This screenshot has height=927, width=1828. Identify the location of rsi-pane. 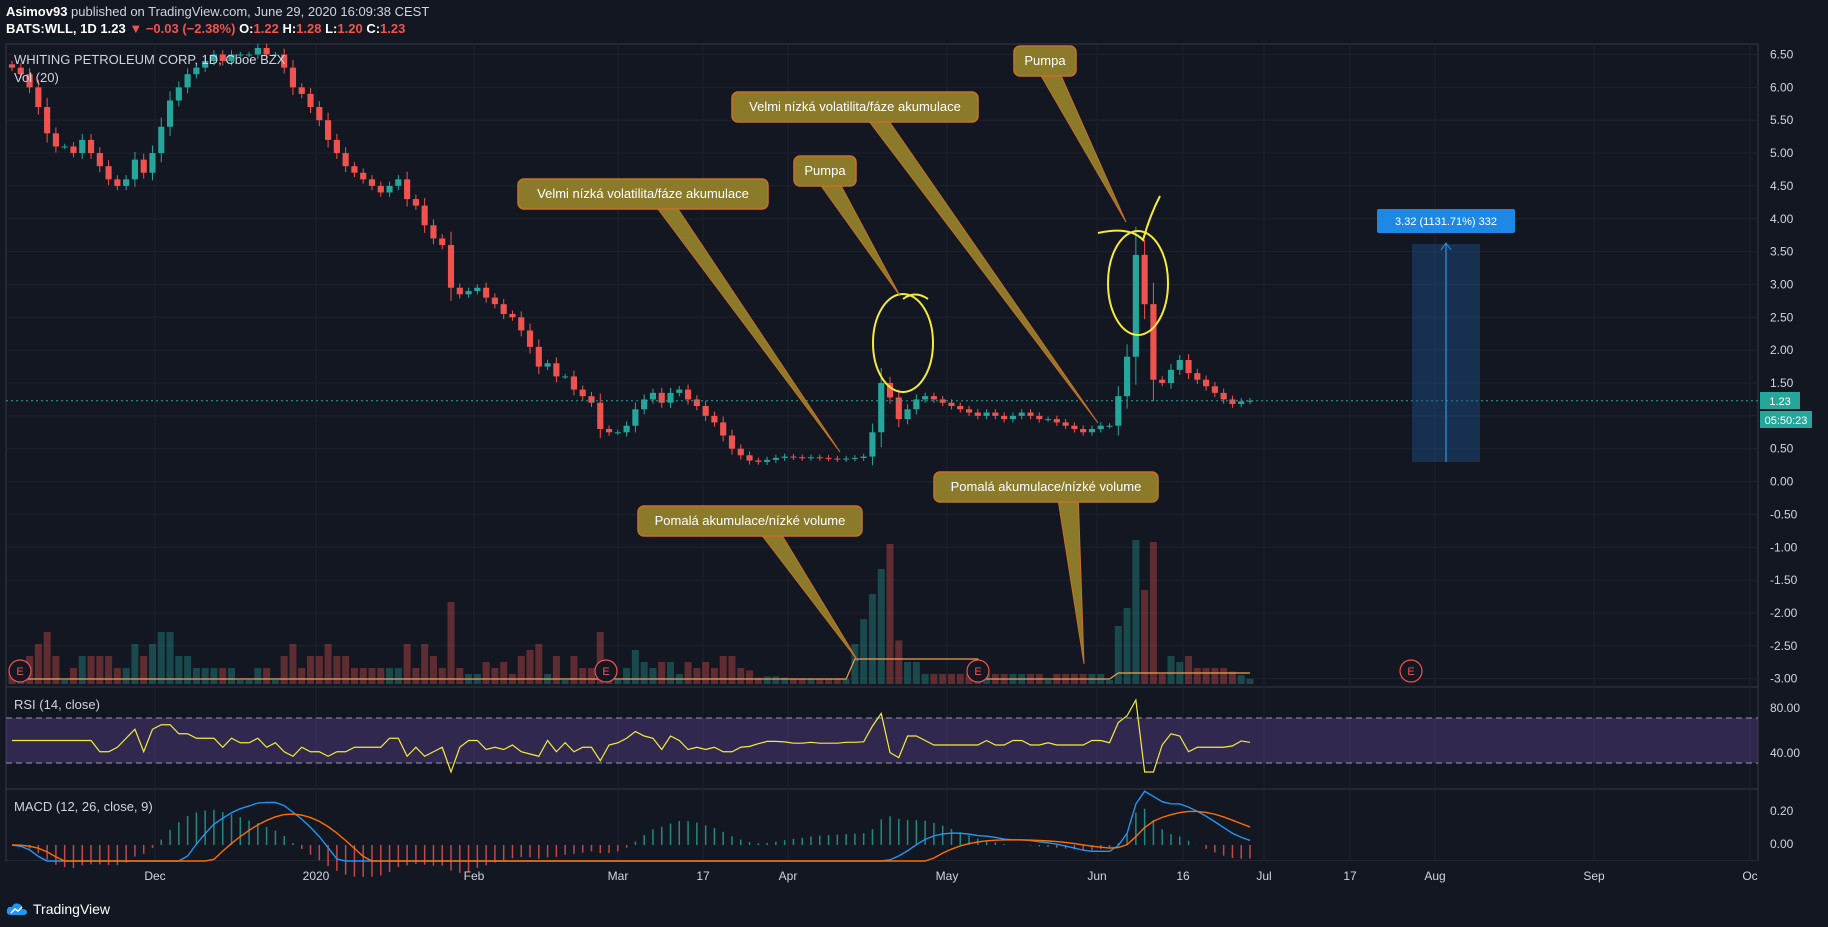
(882, 738).